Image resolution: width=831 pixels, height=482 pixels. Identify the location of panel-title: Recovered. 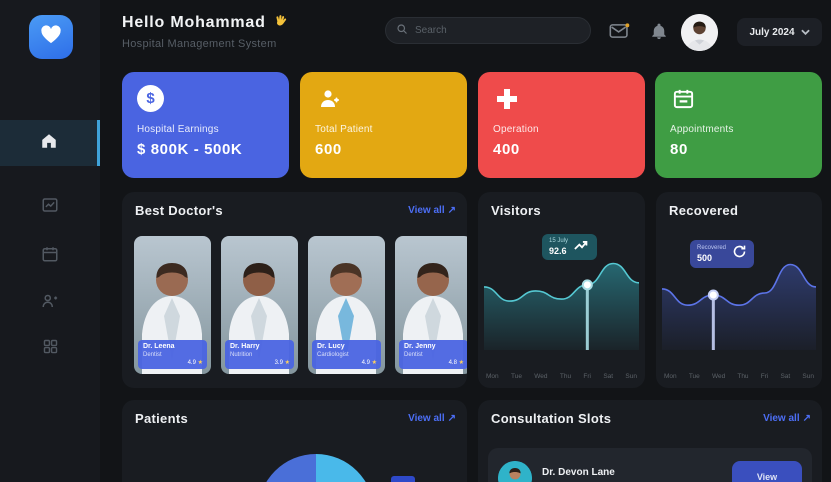
(704, 210).